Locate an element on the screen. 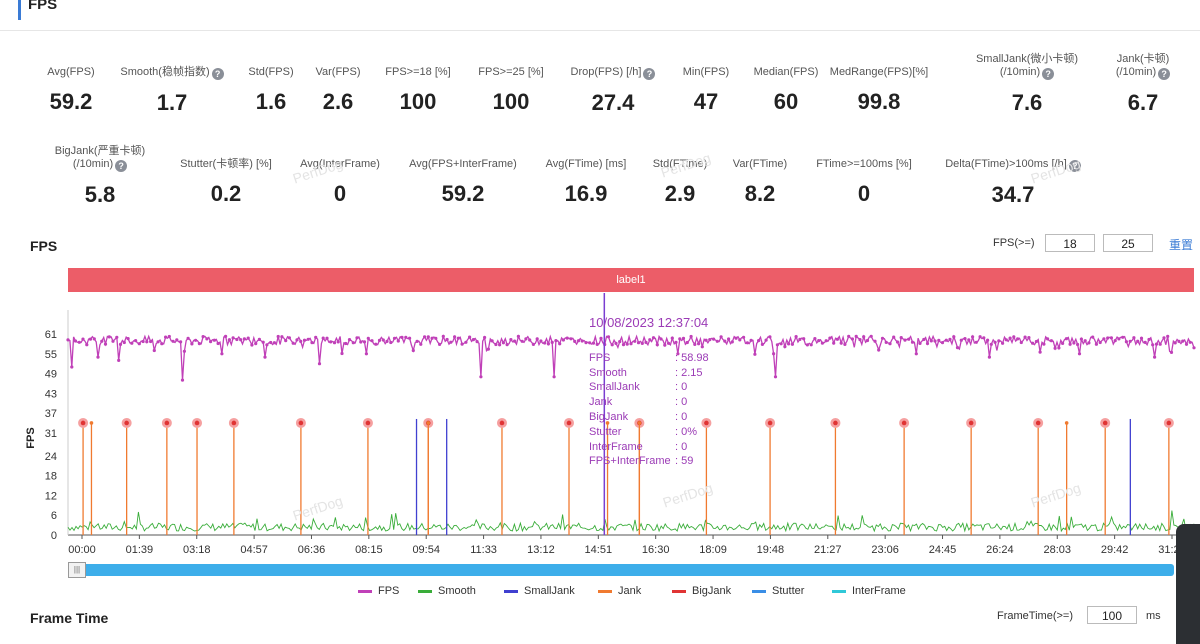 Image resolution: width=1200 pixels, height=644 pixels. stat-label: Avg(InterFrame) is located at coordinates (340, 164).